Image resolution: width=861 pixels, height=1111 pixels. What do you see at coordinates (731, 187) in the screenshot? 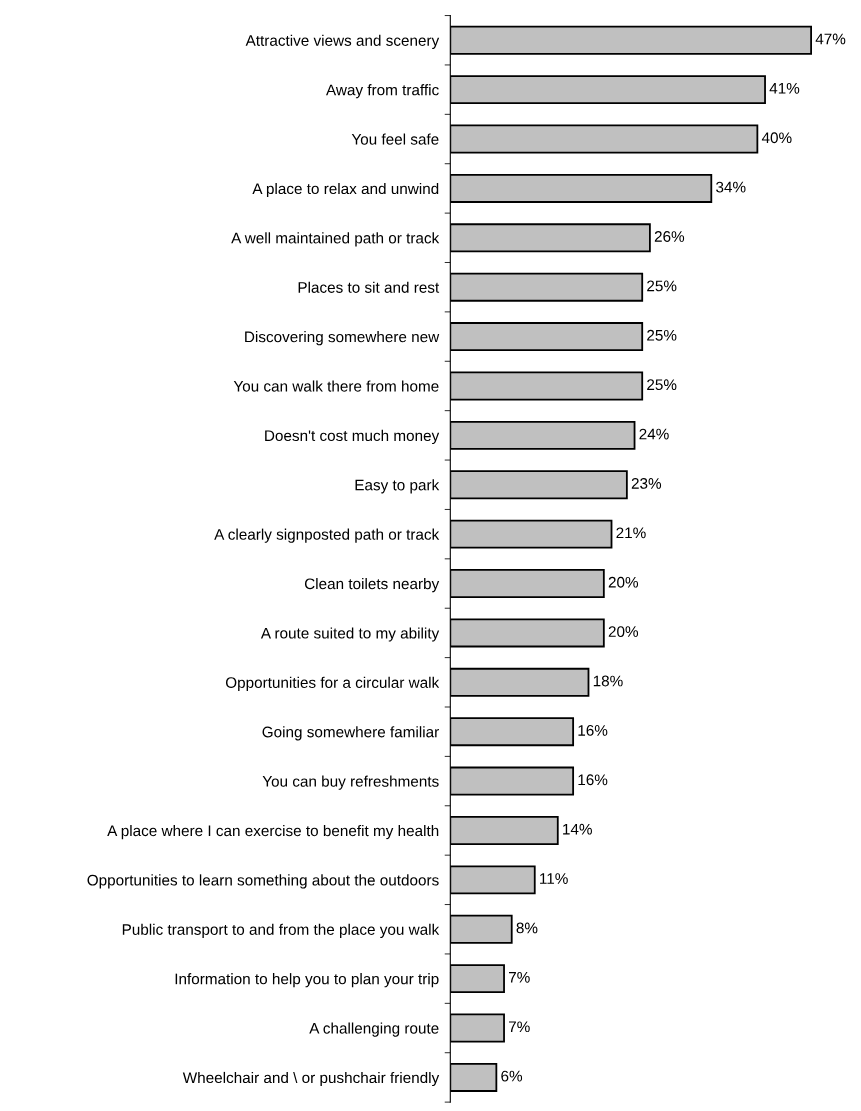
I see `data-label: 34%` at bounding box center [731, 187].